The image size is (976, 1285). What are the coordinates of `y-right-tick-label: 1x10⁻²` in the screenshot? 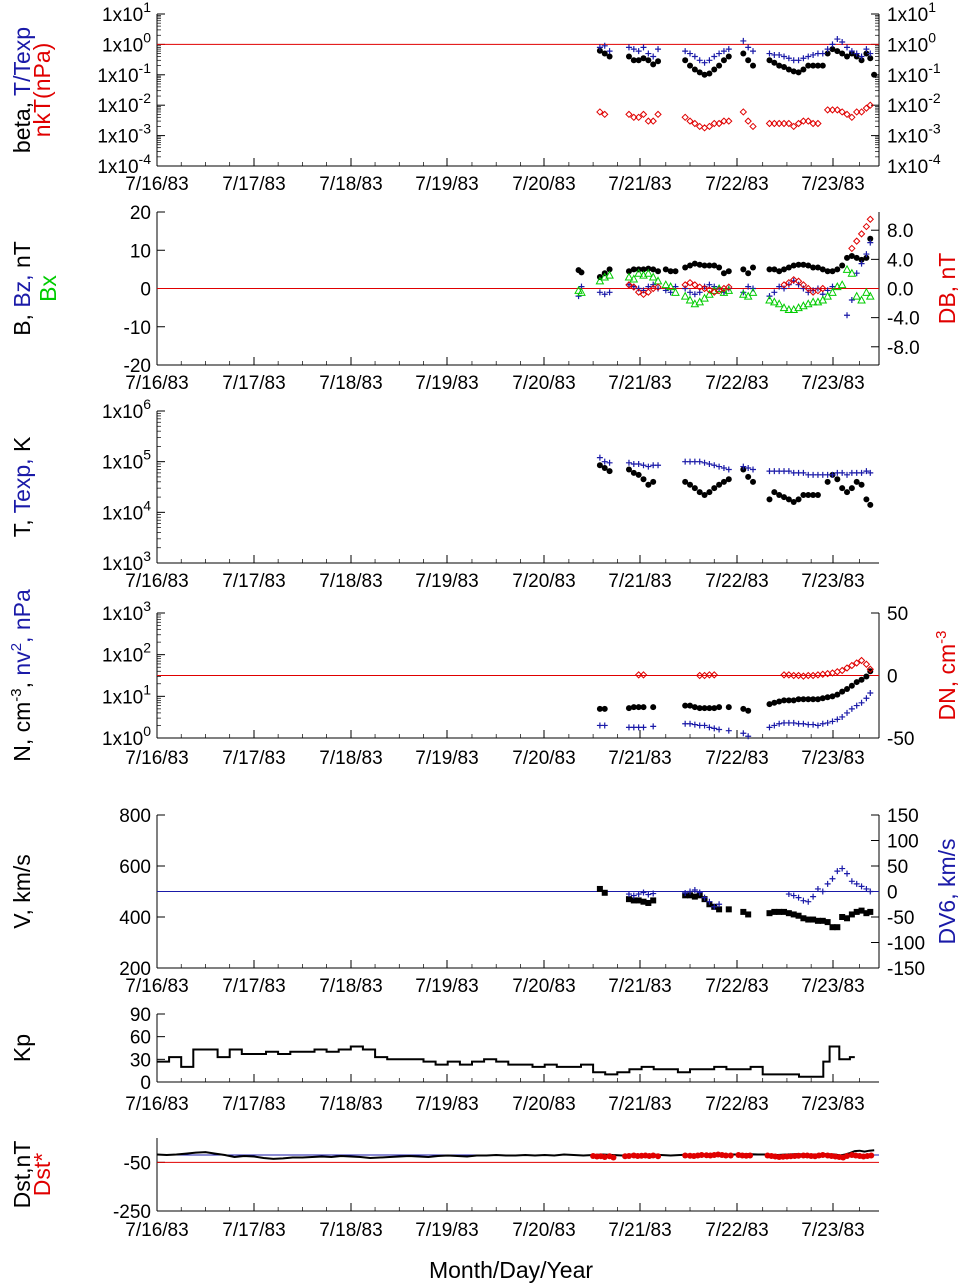 It's located at (914, 103).